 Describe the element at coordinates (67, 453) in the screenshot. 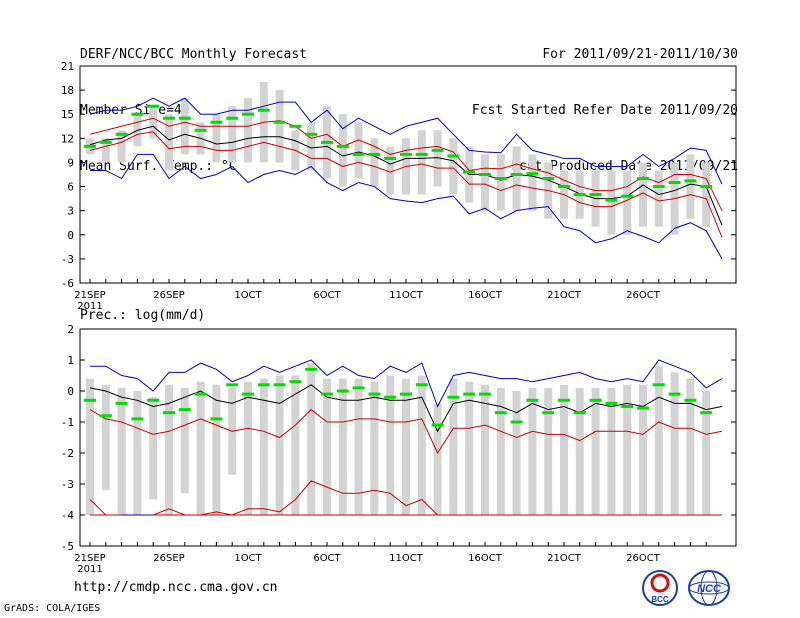

I see `prec-ytick-label: -2` at that location.